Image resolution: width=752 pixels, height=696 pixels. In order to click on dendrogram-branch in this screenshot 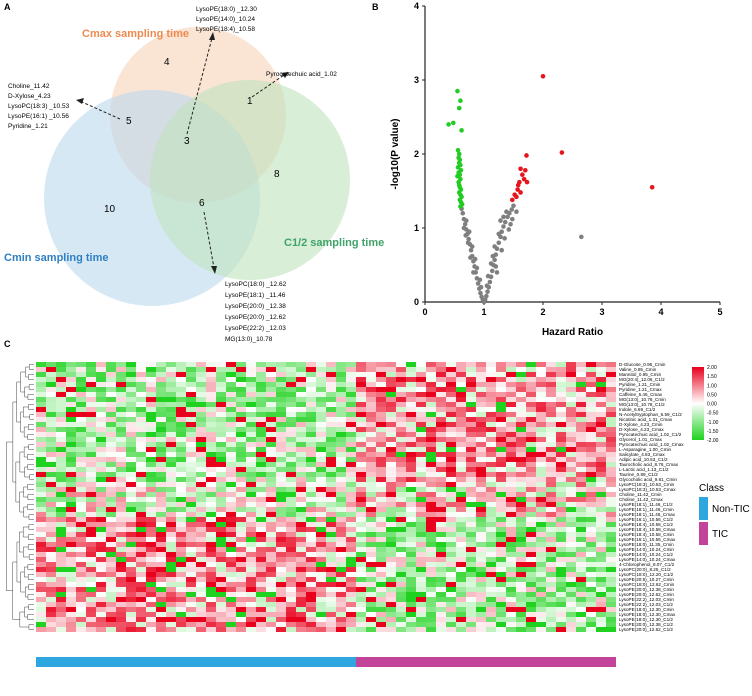, I will do `click(31, 517)`.